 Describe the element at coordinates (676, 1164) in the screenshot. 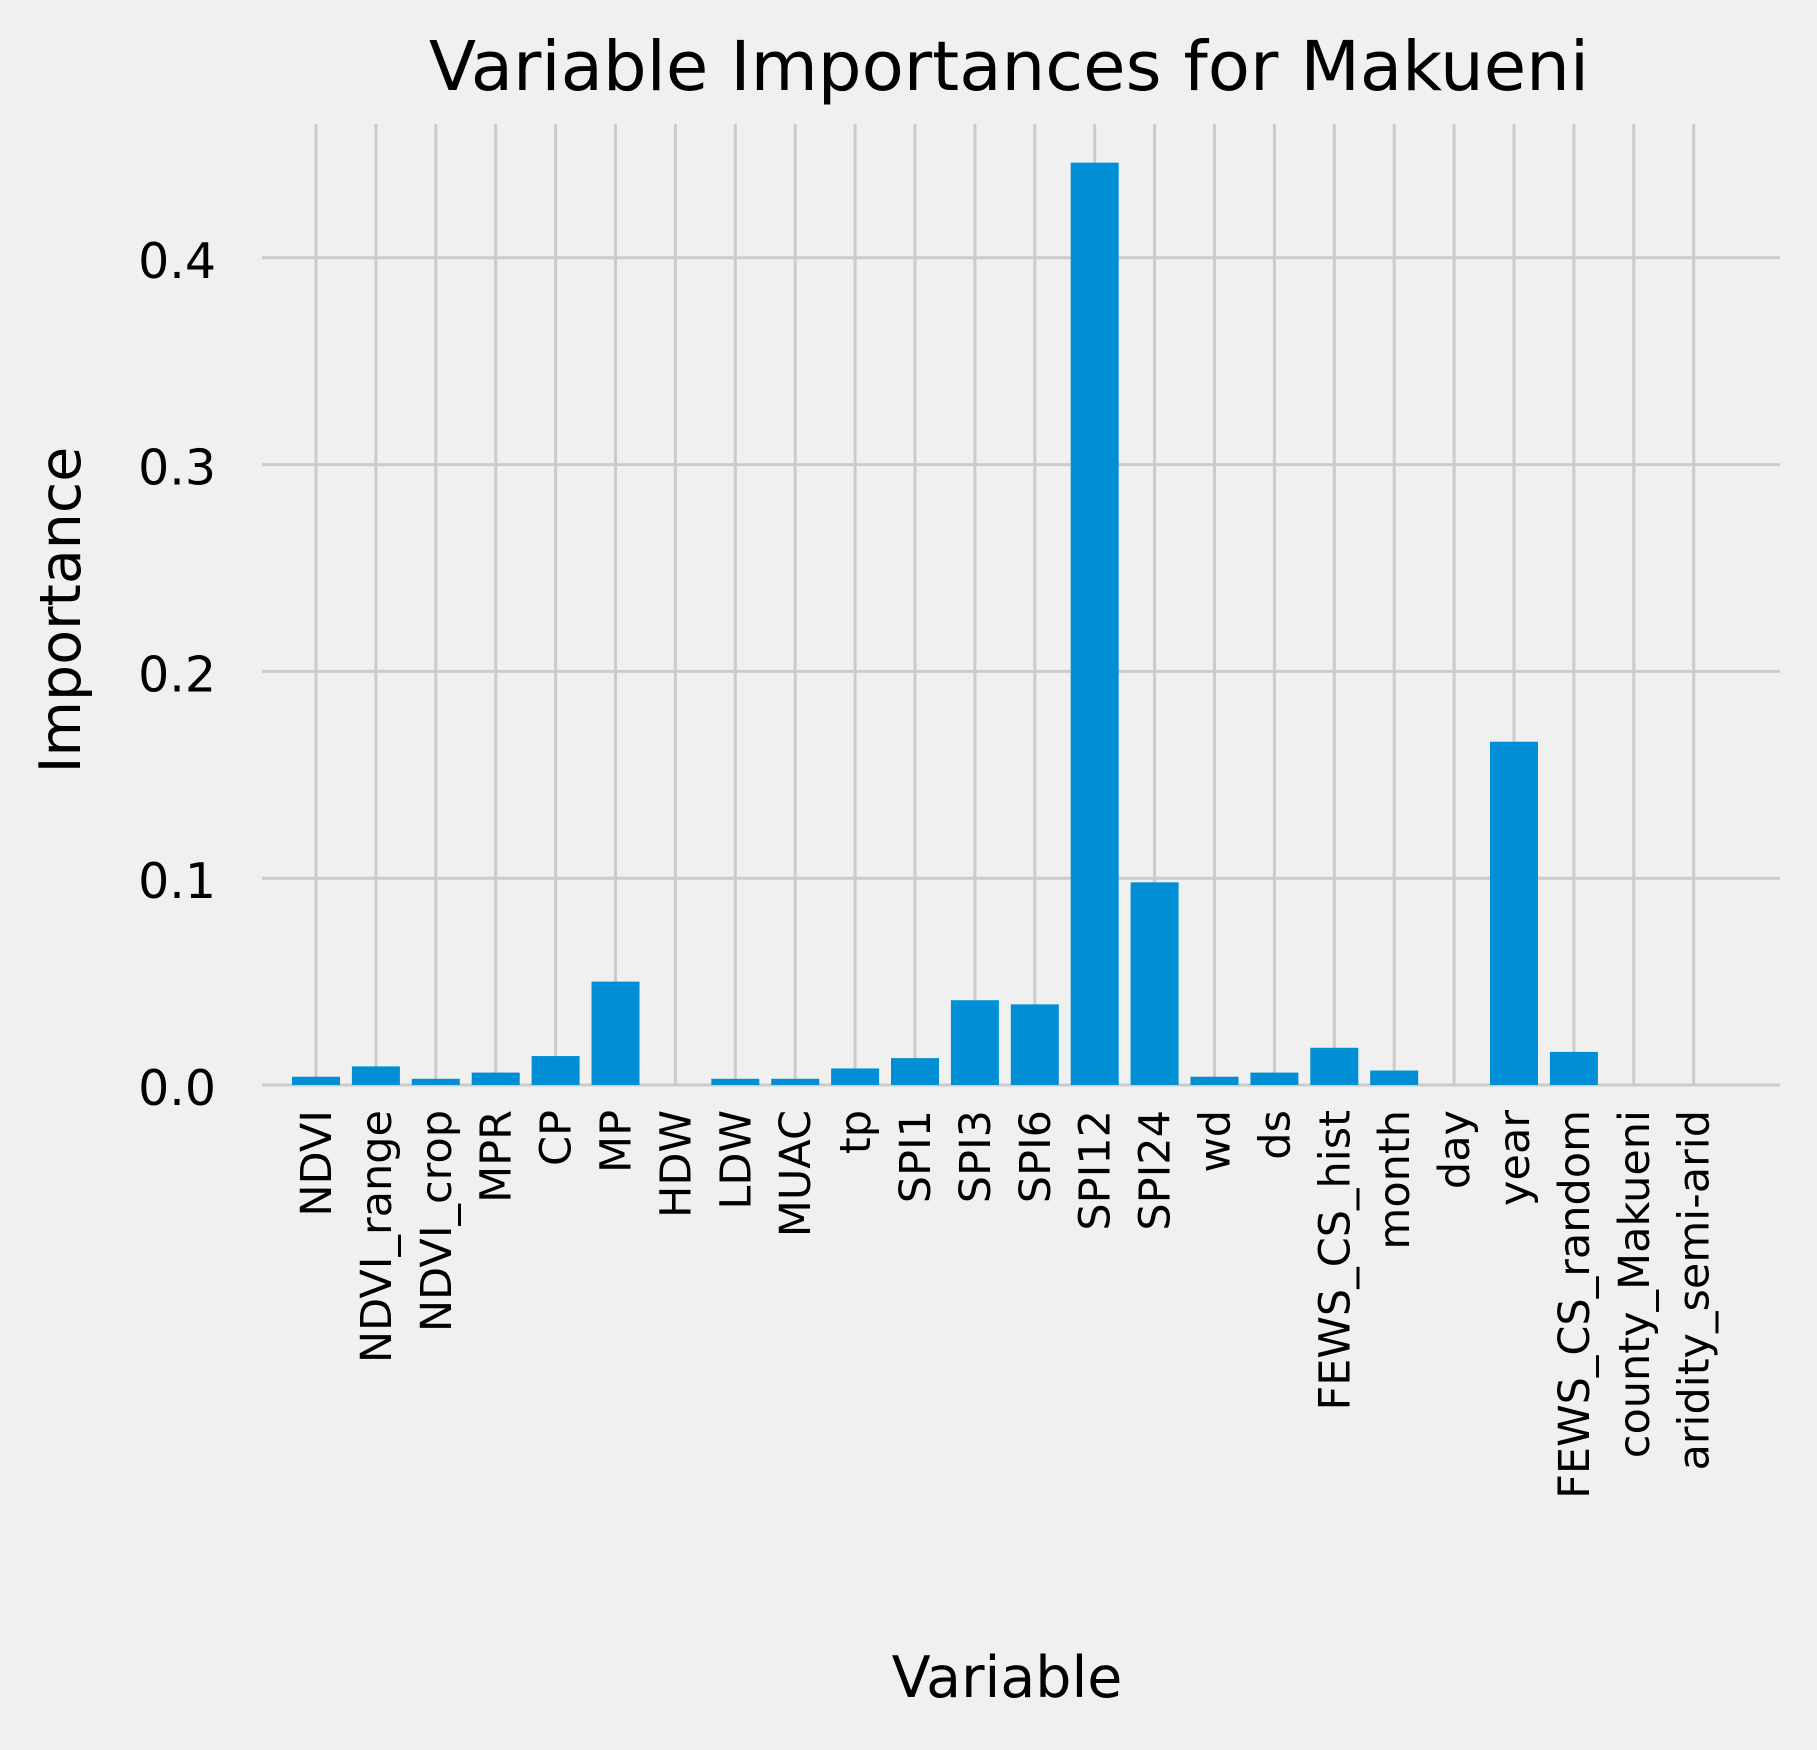

I see `x-tick-label: HDW` at that location.